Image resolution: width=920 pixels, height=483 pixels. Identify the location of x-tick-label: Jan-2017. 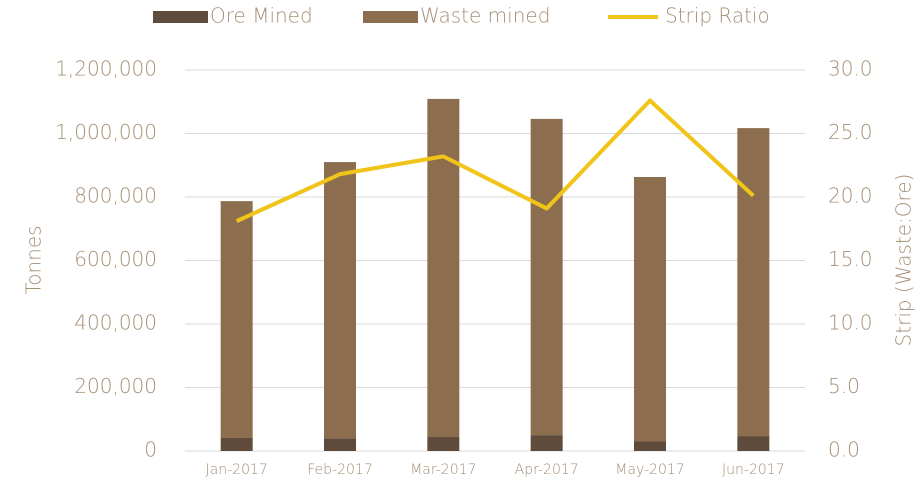
(237, 470).